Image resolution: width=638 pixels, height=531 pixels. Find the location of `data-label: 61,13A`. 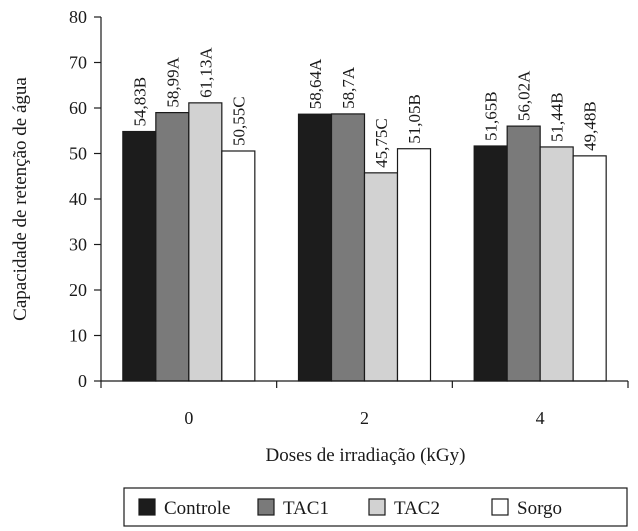

data-label: 61,13A is located at coordinates (205, 72).